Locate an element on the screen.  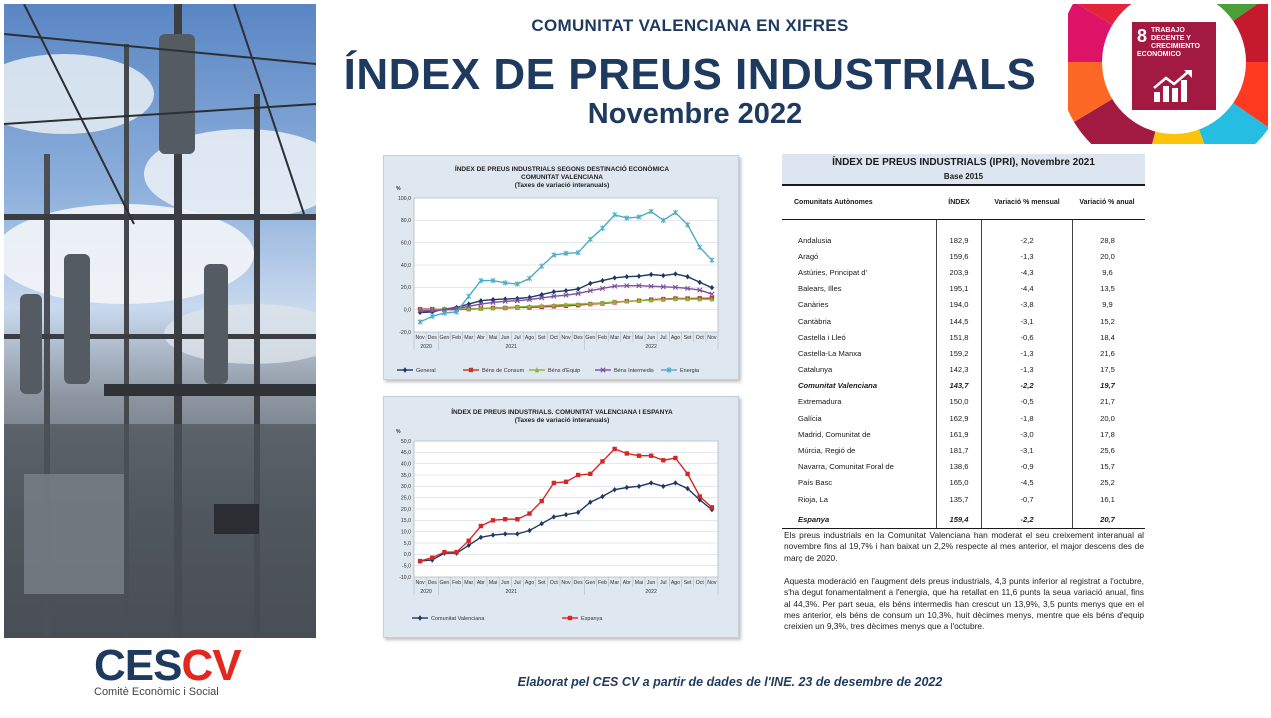
table-row: Andalusia 182,9 -2,2 28,8 is located at coordinates (963, 240).